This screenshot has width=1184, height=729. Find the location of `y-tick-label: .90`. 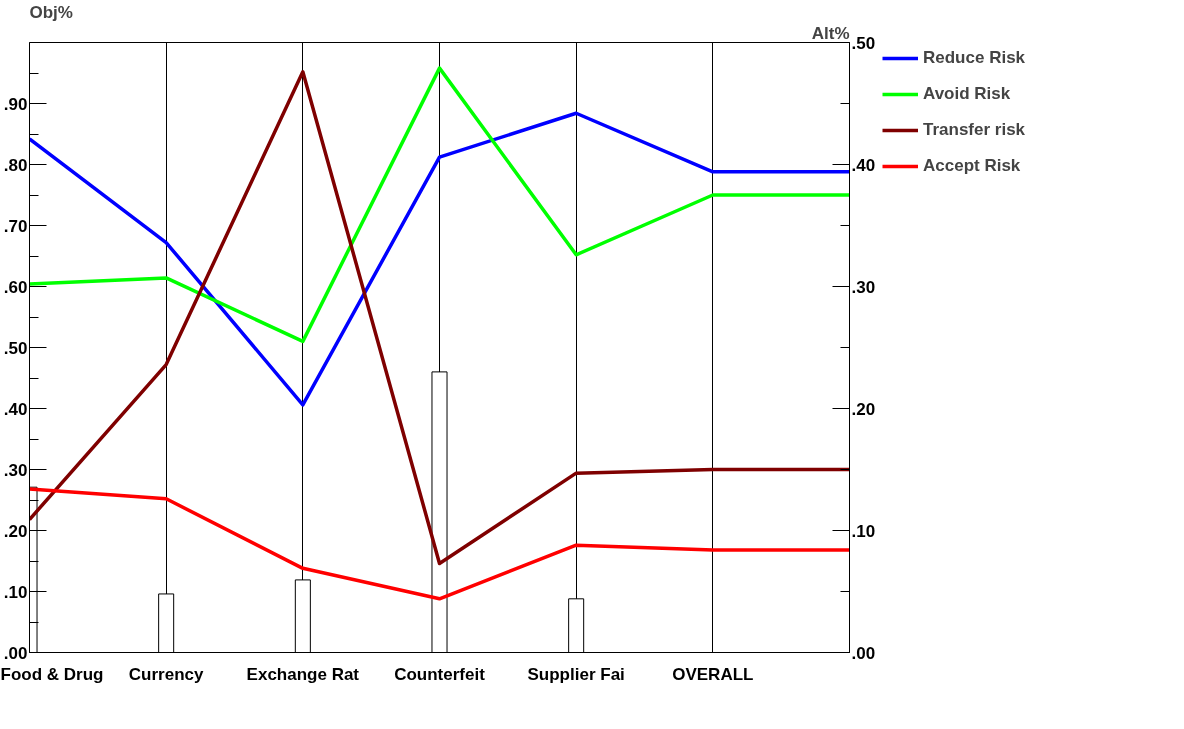

y-tick-label: .90 is located at coordinates (15, 104).